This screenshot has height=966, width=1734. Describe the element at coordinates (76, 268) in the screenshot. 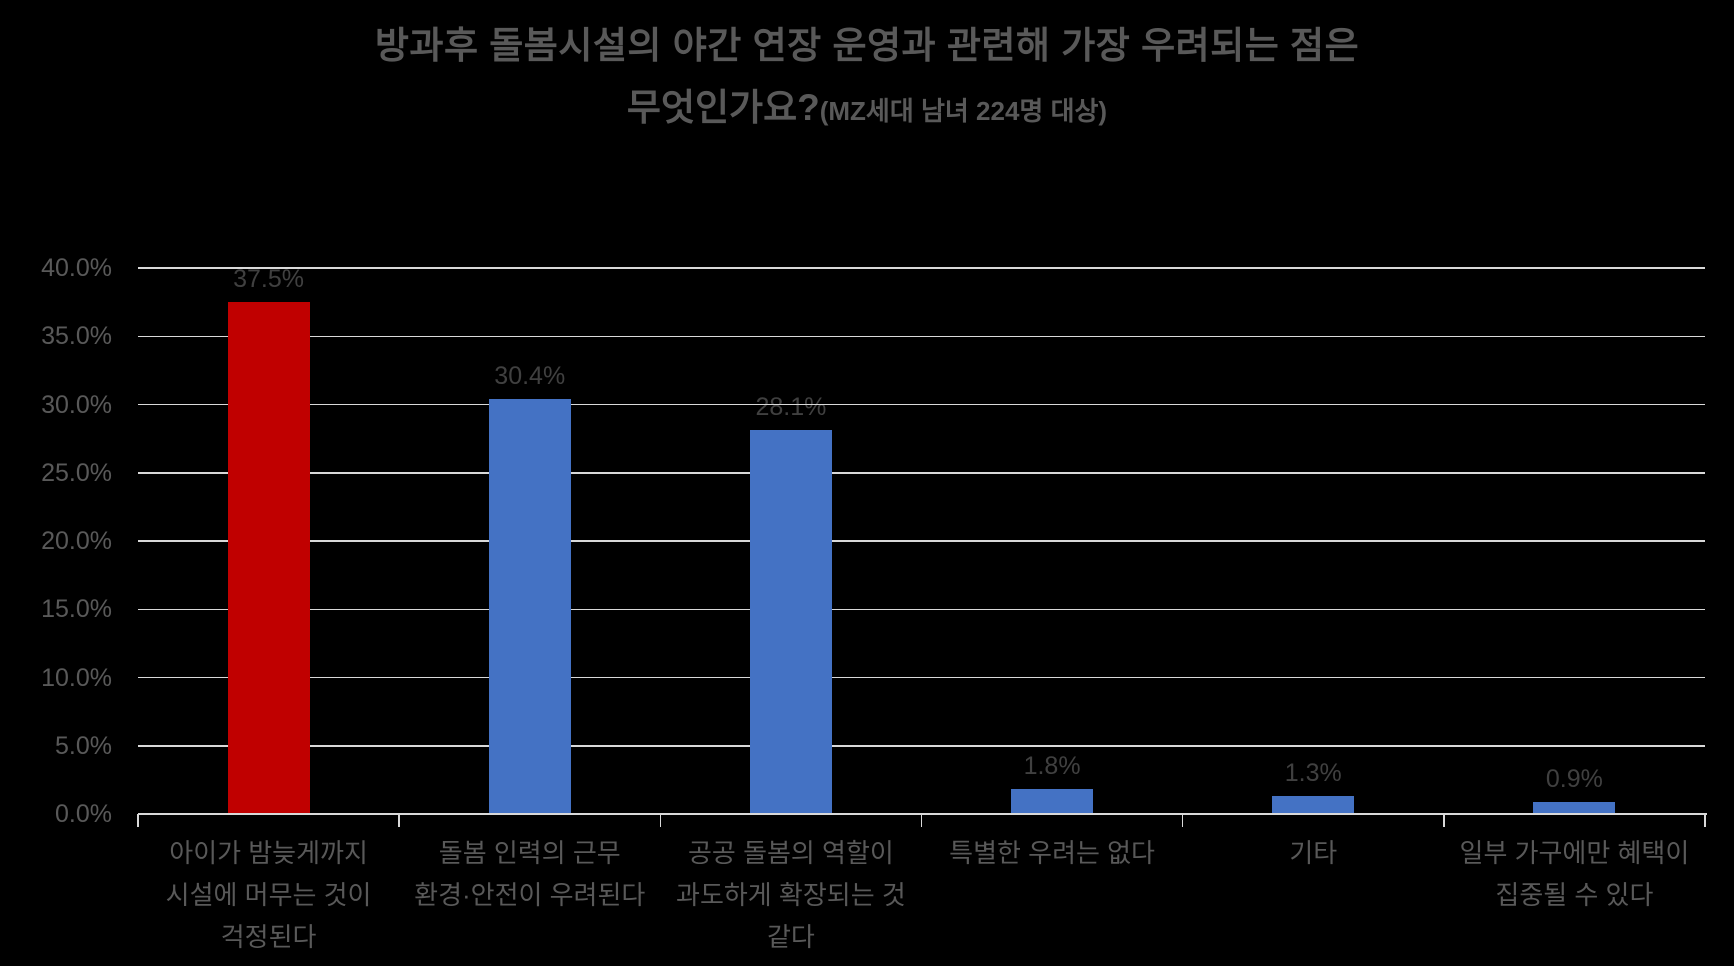

I see `y-axis-tick-label: 40.0%` at that location.